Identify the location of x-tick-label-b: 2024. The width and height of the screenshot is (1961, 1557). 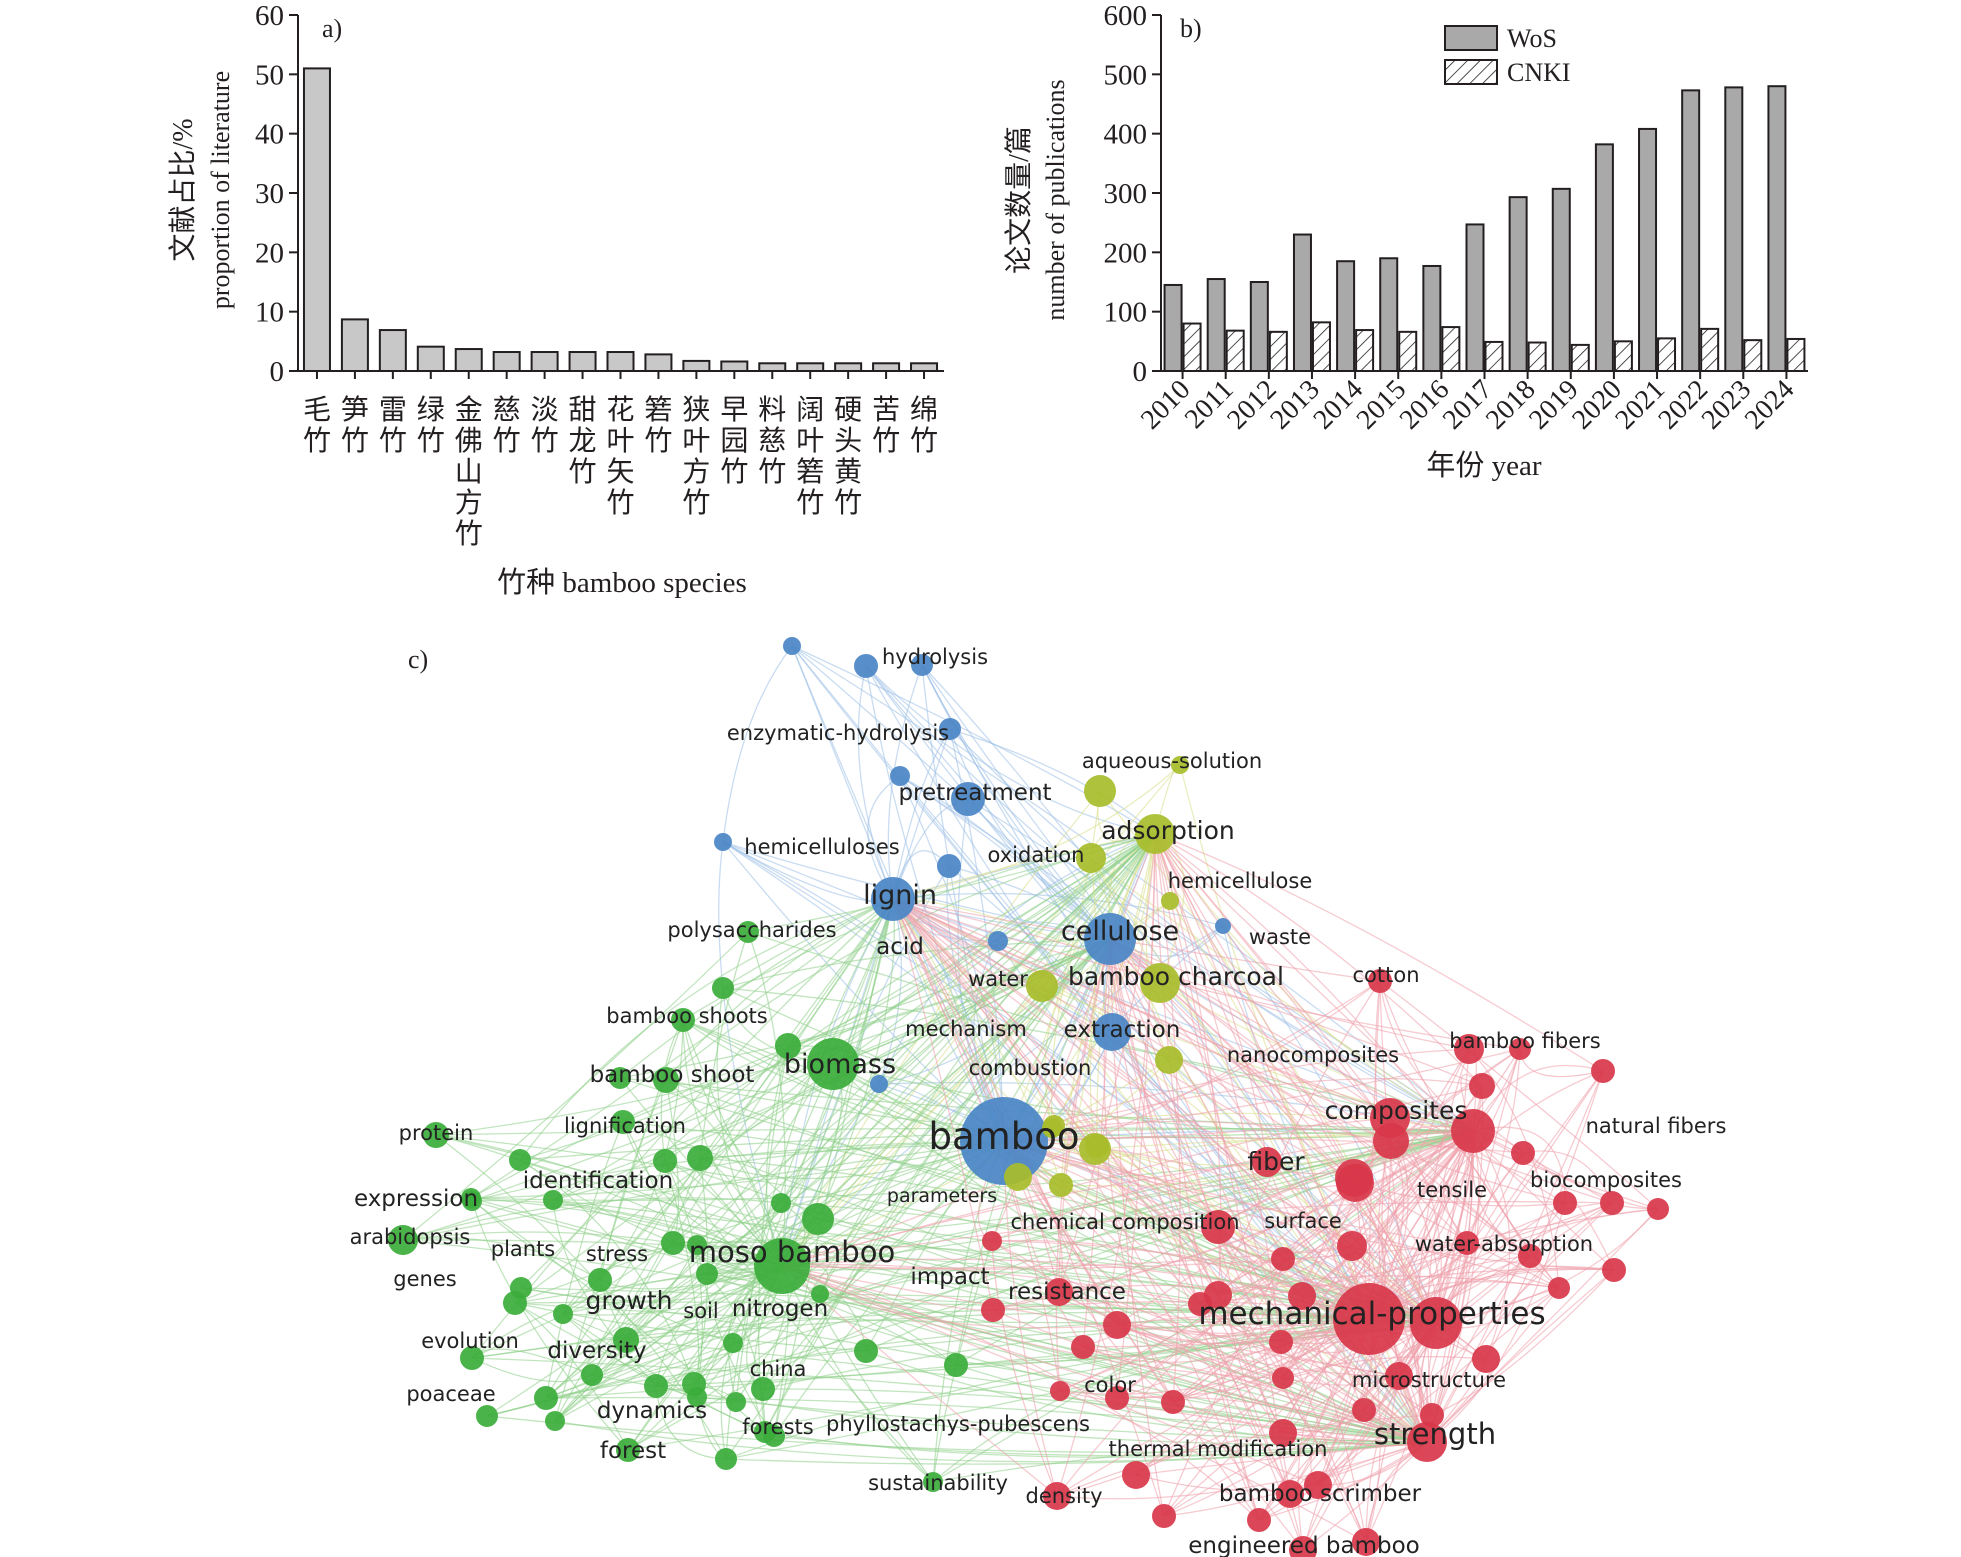
(1770, 405).